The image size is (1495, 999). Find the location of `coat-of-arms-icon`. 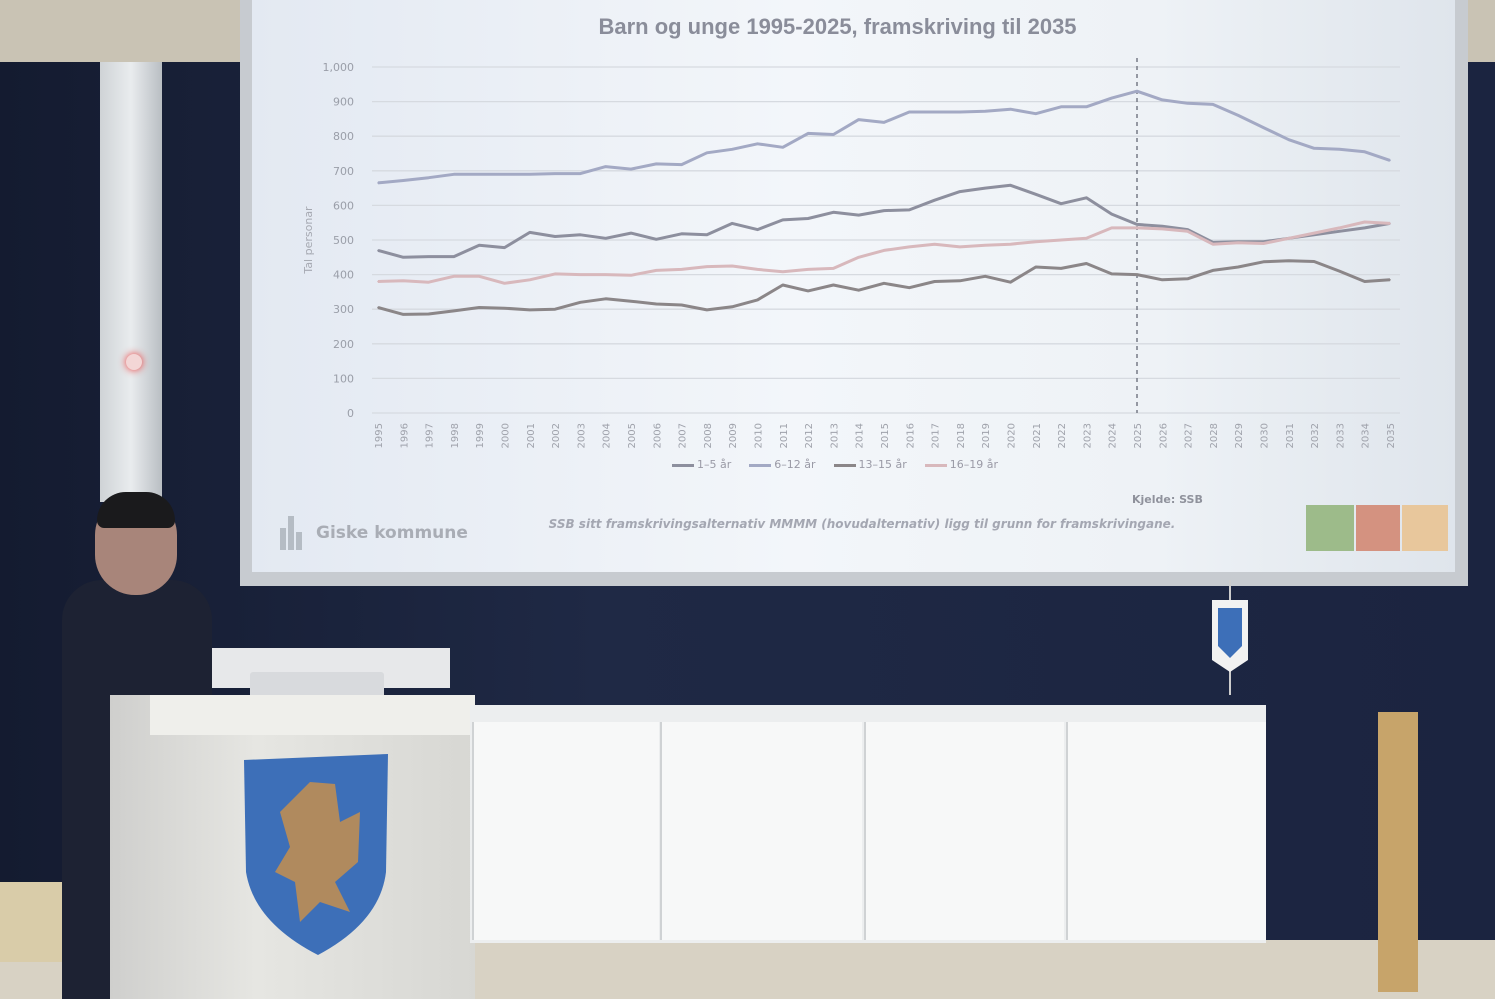

coat-of-arms-icon is located at coordinates (316, 854).